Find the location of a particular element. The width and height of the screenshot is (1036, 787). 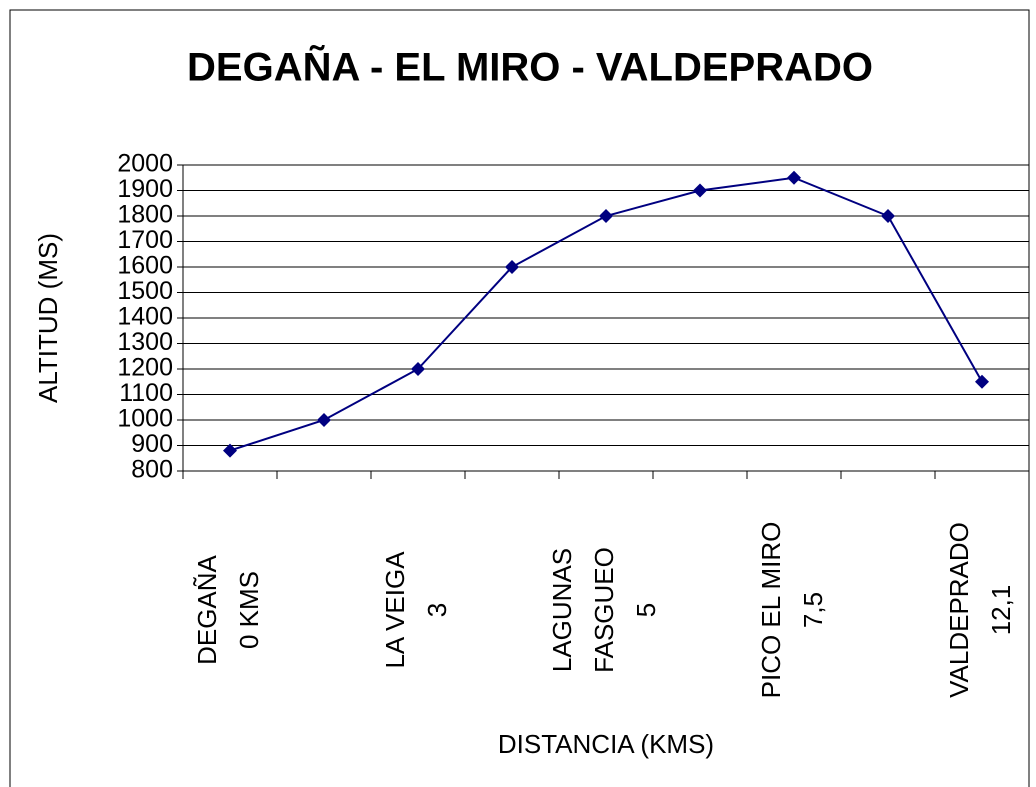

x-tick-label: 0 KMS is located at coordinates (249, 610).